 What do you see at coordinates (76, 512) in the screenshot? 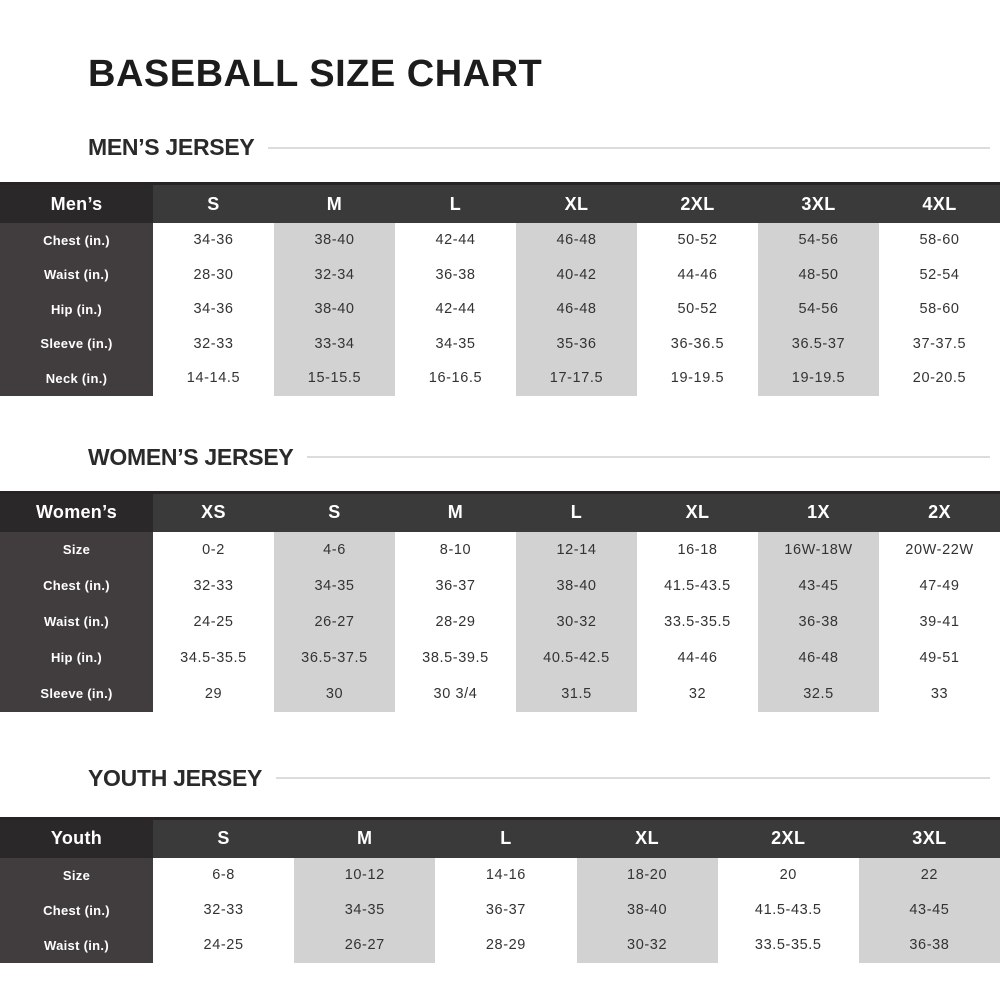
I see `table-corner-label: Women’s` at bounding box center [76, 512].